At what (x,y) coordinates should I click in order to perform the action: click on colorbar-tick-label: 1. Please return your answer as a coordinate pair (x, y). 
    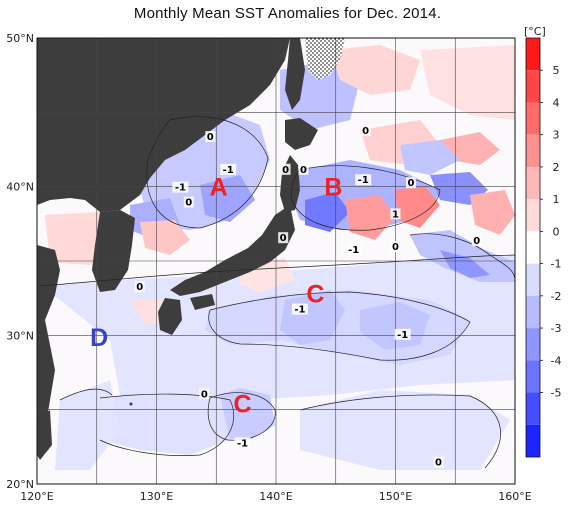
    Looking at the image, I should click on (556, 199).